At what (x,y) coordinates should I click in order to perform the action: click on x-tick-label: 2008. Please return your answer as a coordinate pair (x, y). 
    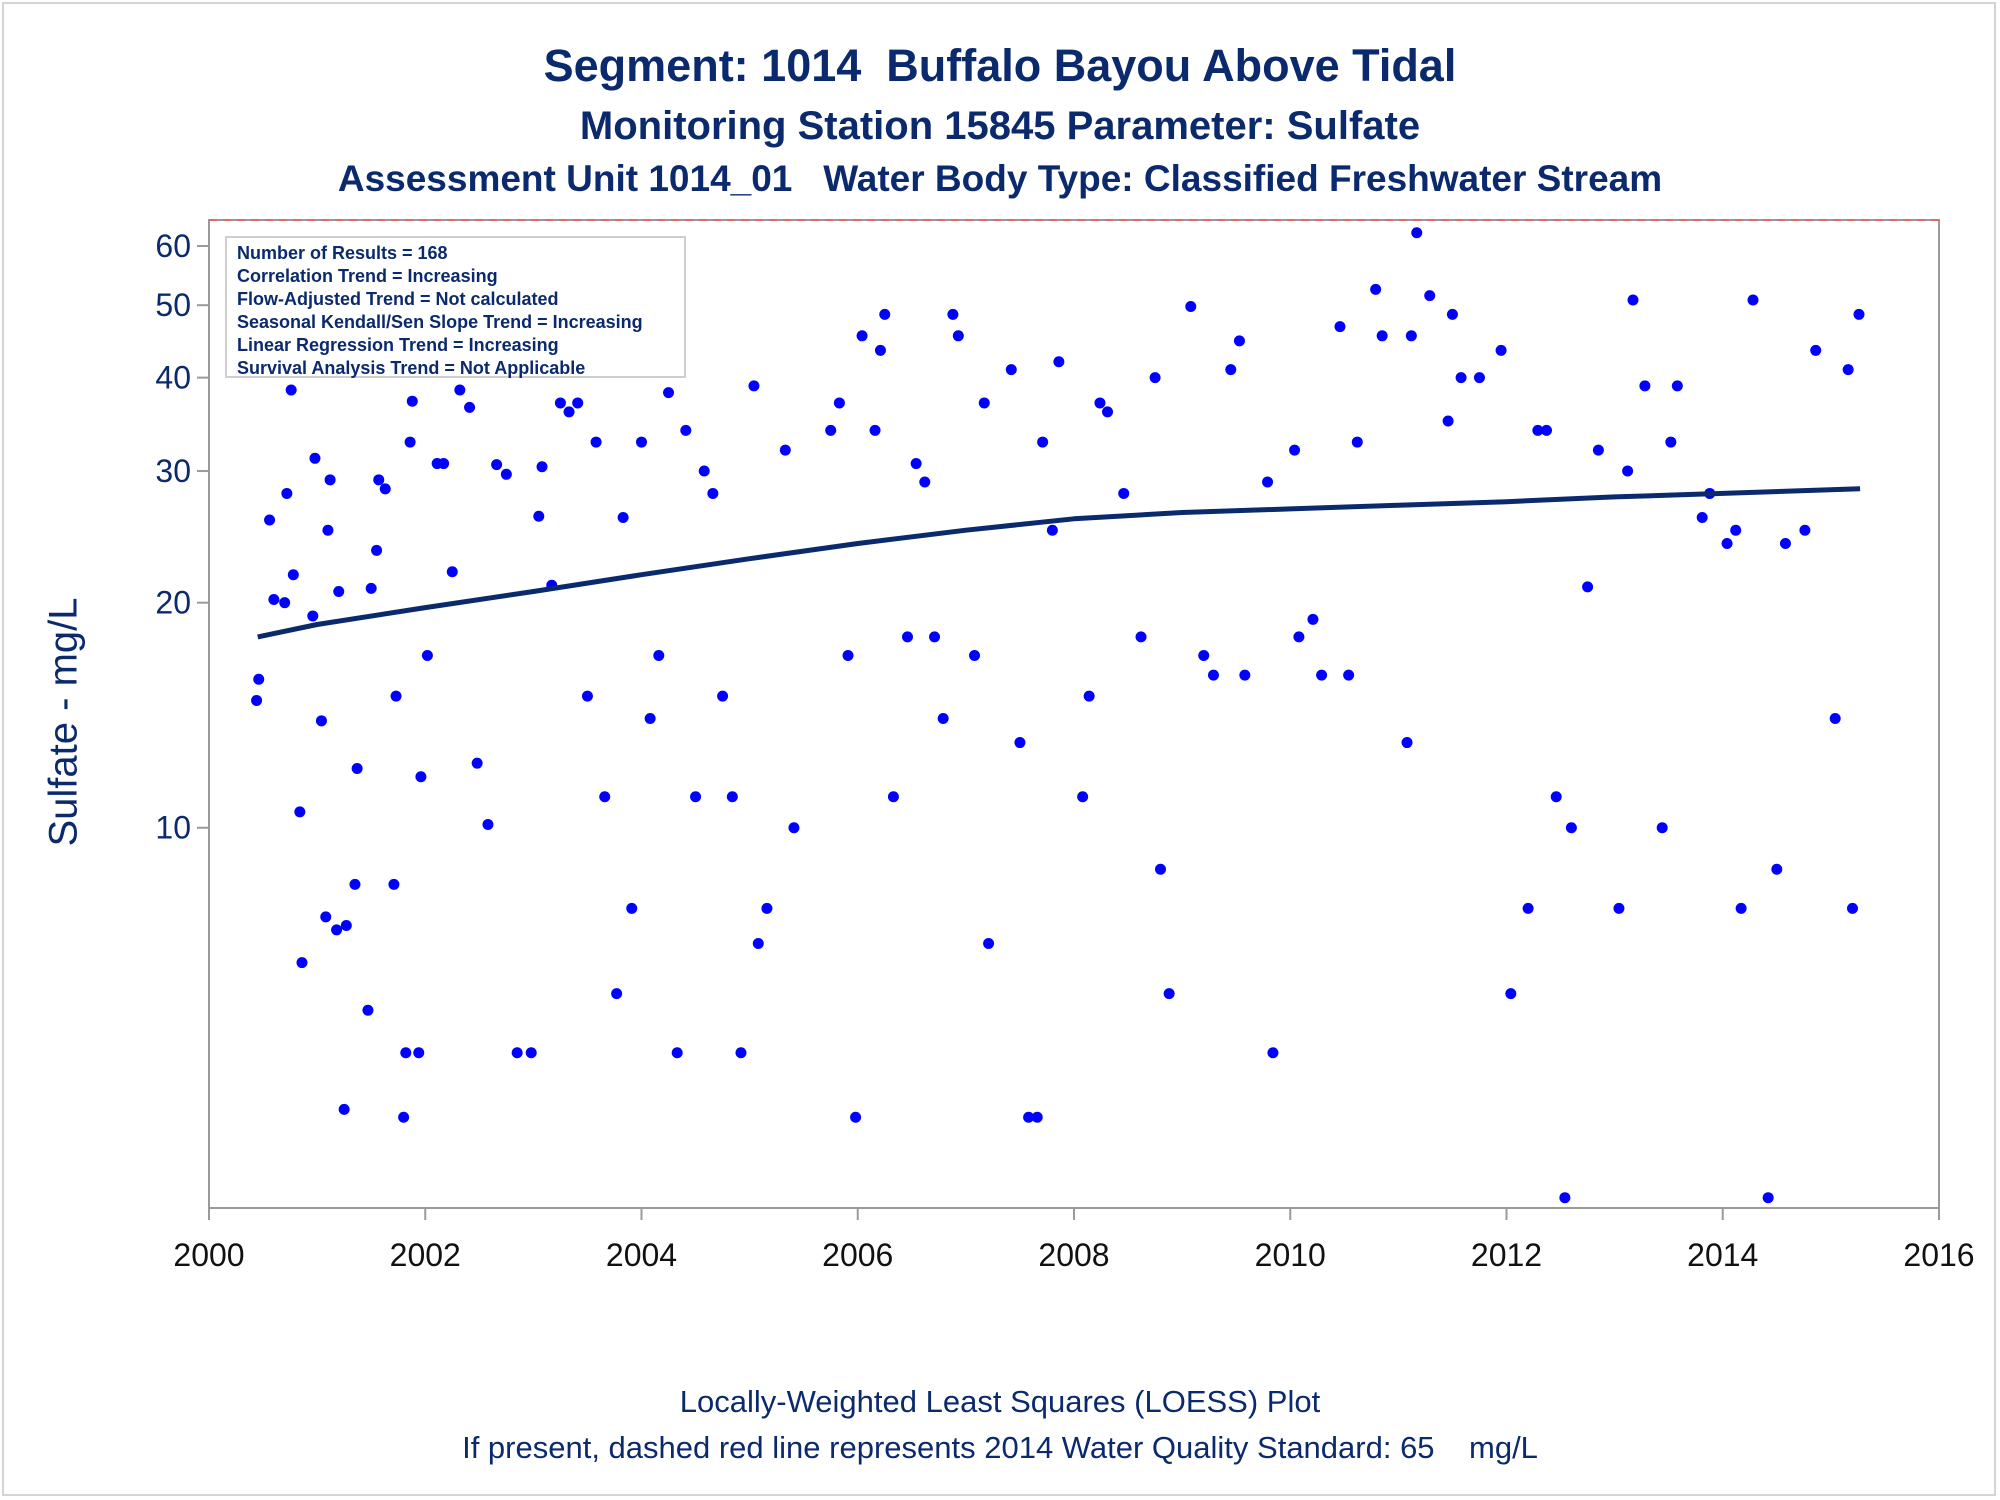
    Looking at the image, I should click on (1073, 1255).